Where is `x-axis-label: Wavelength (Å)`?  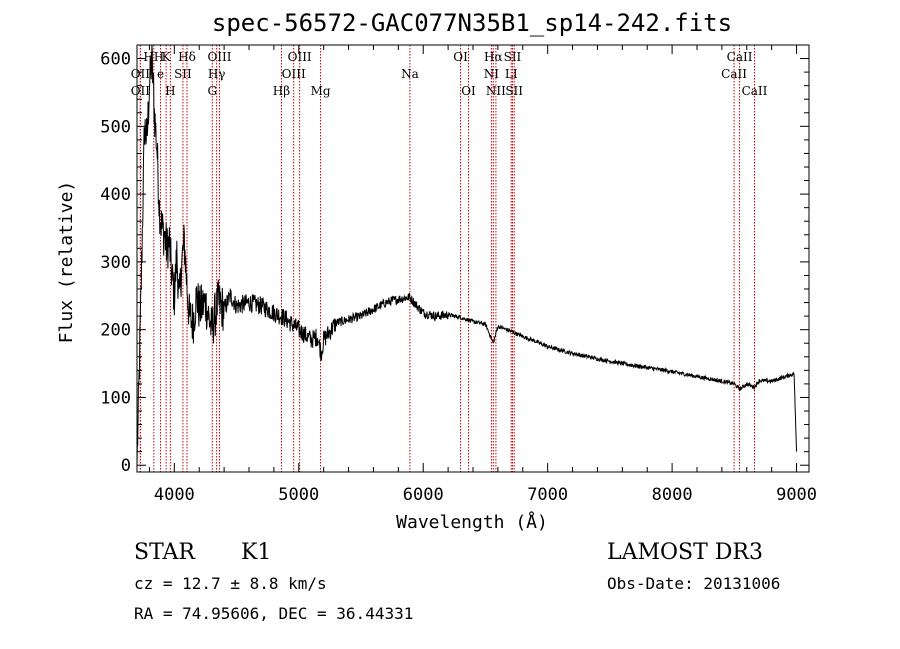 x-axis-label: Wavelength (Å) is located at coordinates (472, 522).